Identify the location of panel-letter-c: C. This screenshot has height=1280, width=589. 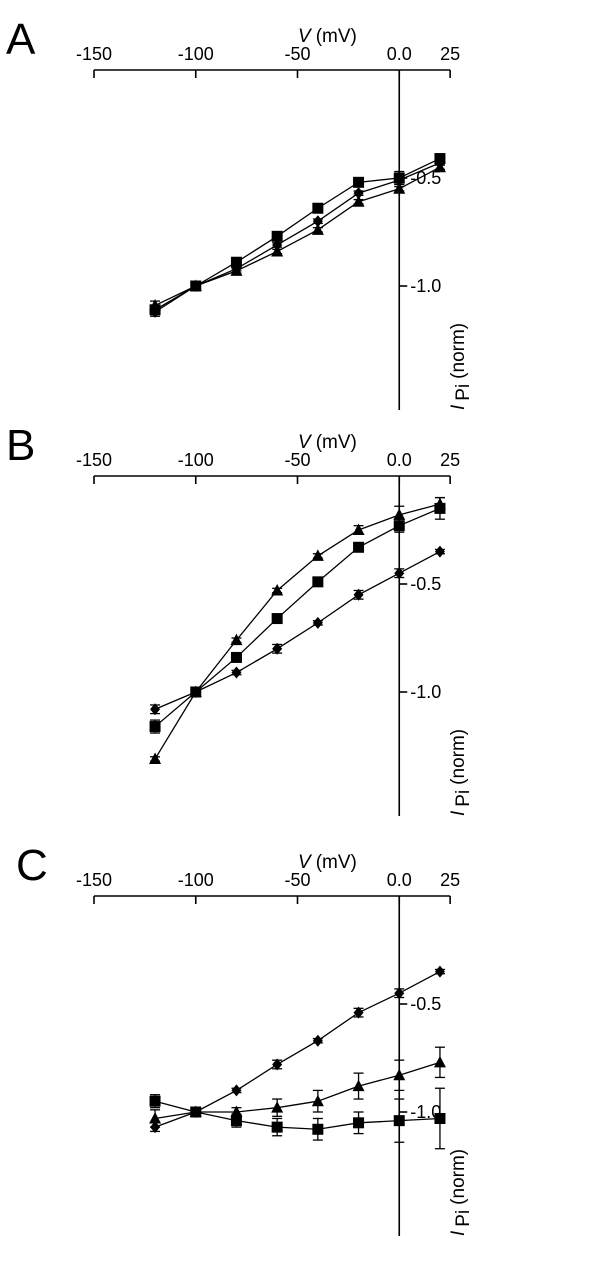
(32, 865).